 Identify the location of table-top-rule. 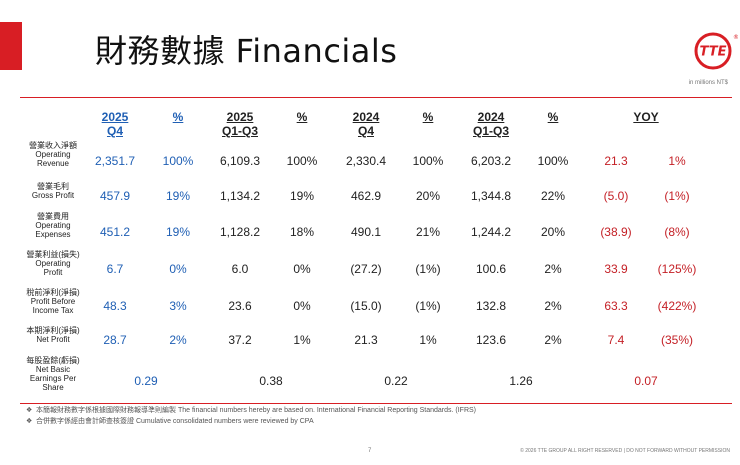
(376, 97).